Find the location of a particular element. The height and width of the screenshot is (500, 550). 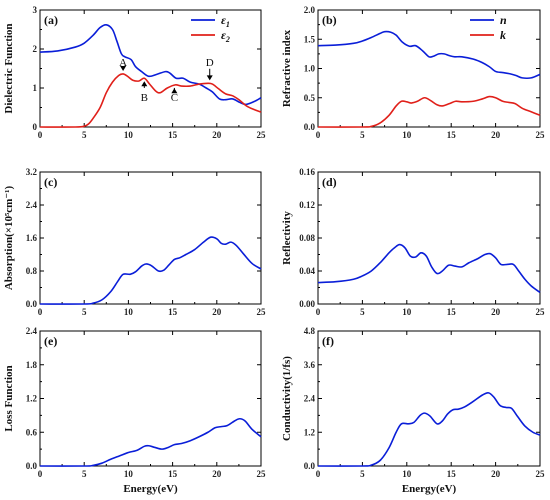

panel-label: (b) is located at coordinates (329, 20).